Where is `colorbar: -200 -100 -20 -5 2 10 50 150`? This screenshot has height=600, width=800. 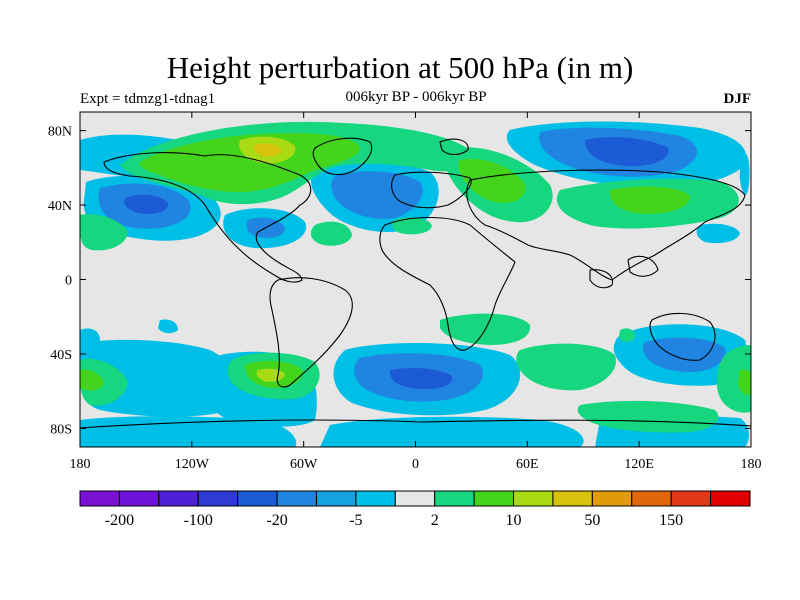
colorbar: -200 -100 -20 -5 2 10 50 150 is located at coordinates (415, 509).